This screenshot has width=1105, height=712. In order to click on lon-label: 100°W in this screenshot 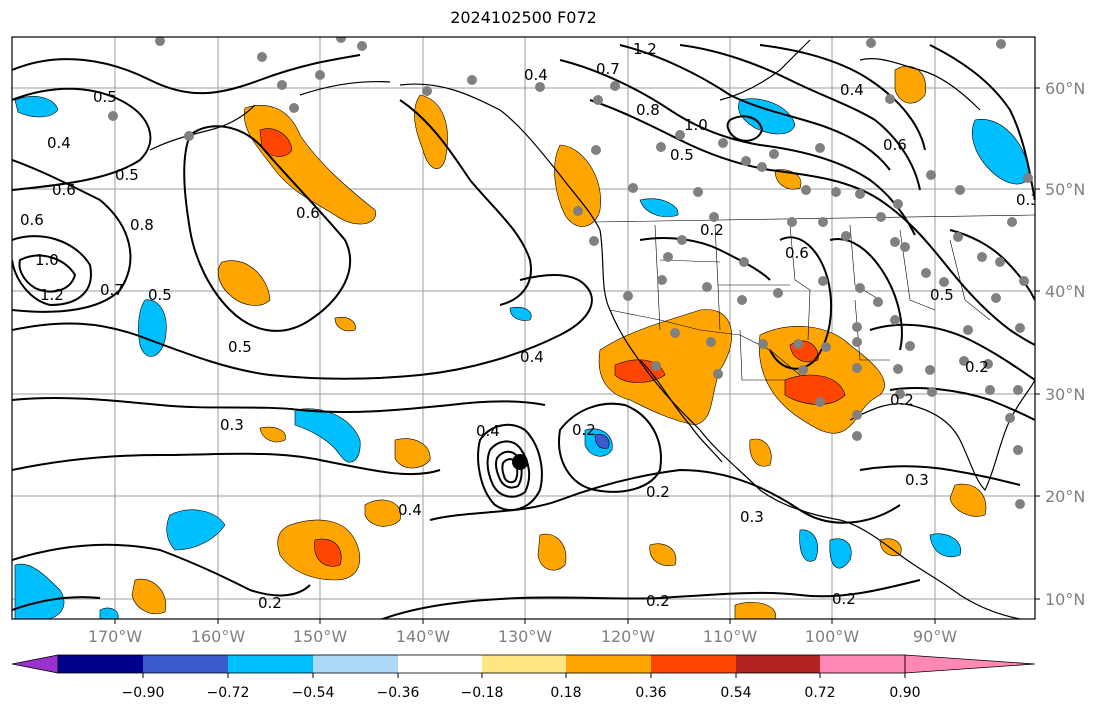, I will do `click(832, 636)`.